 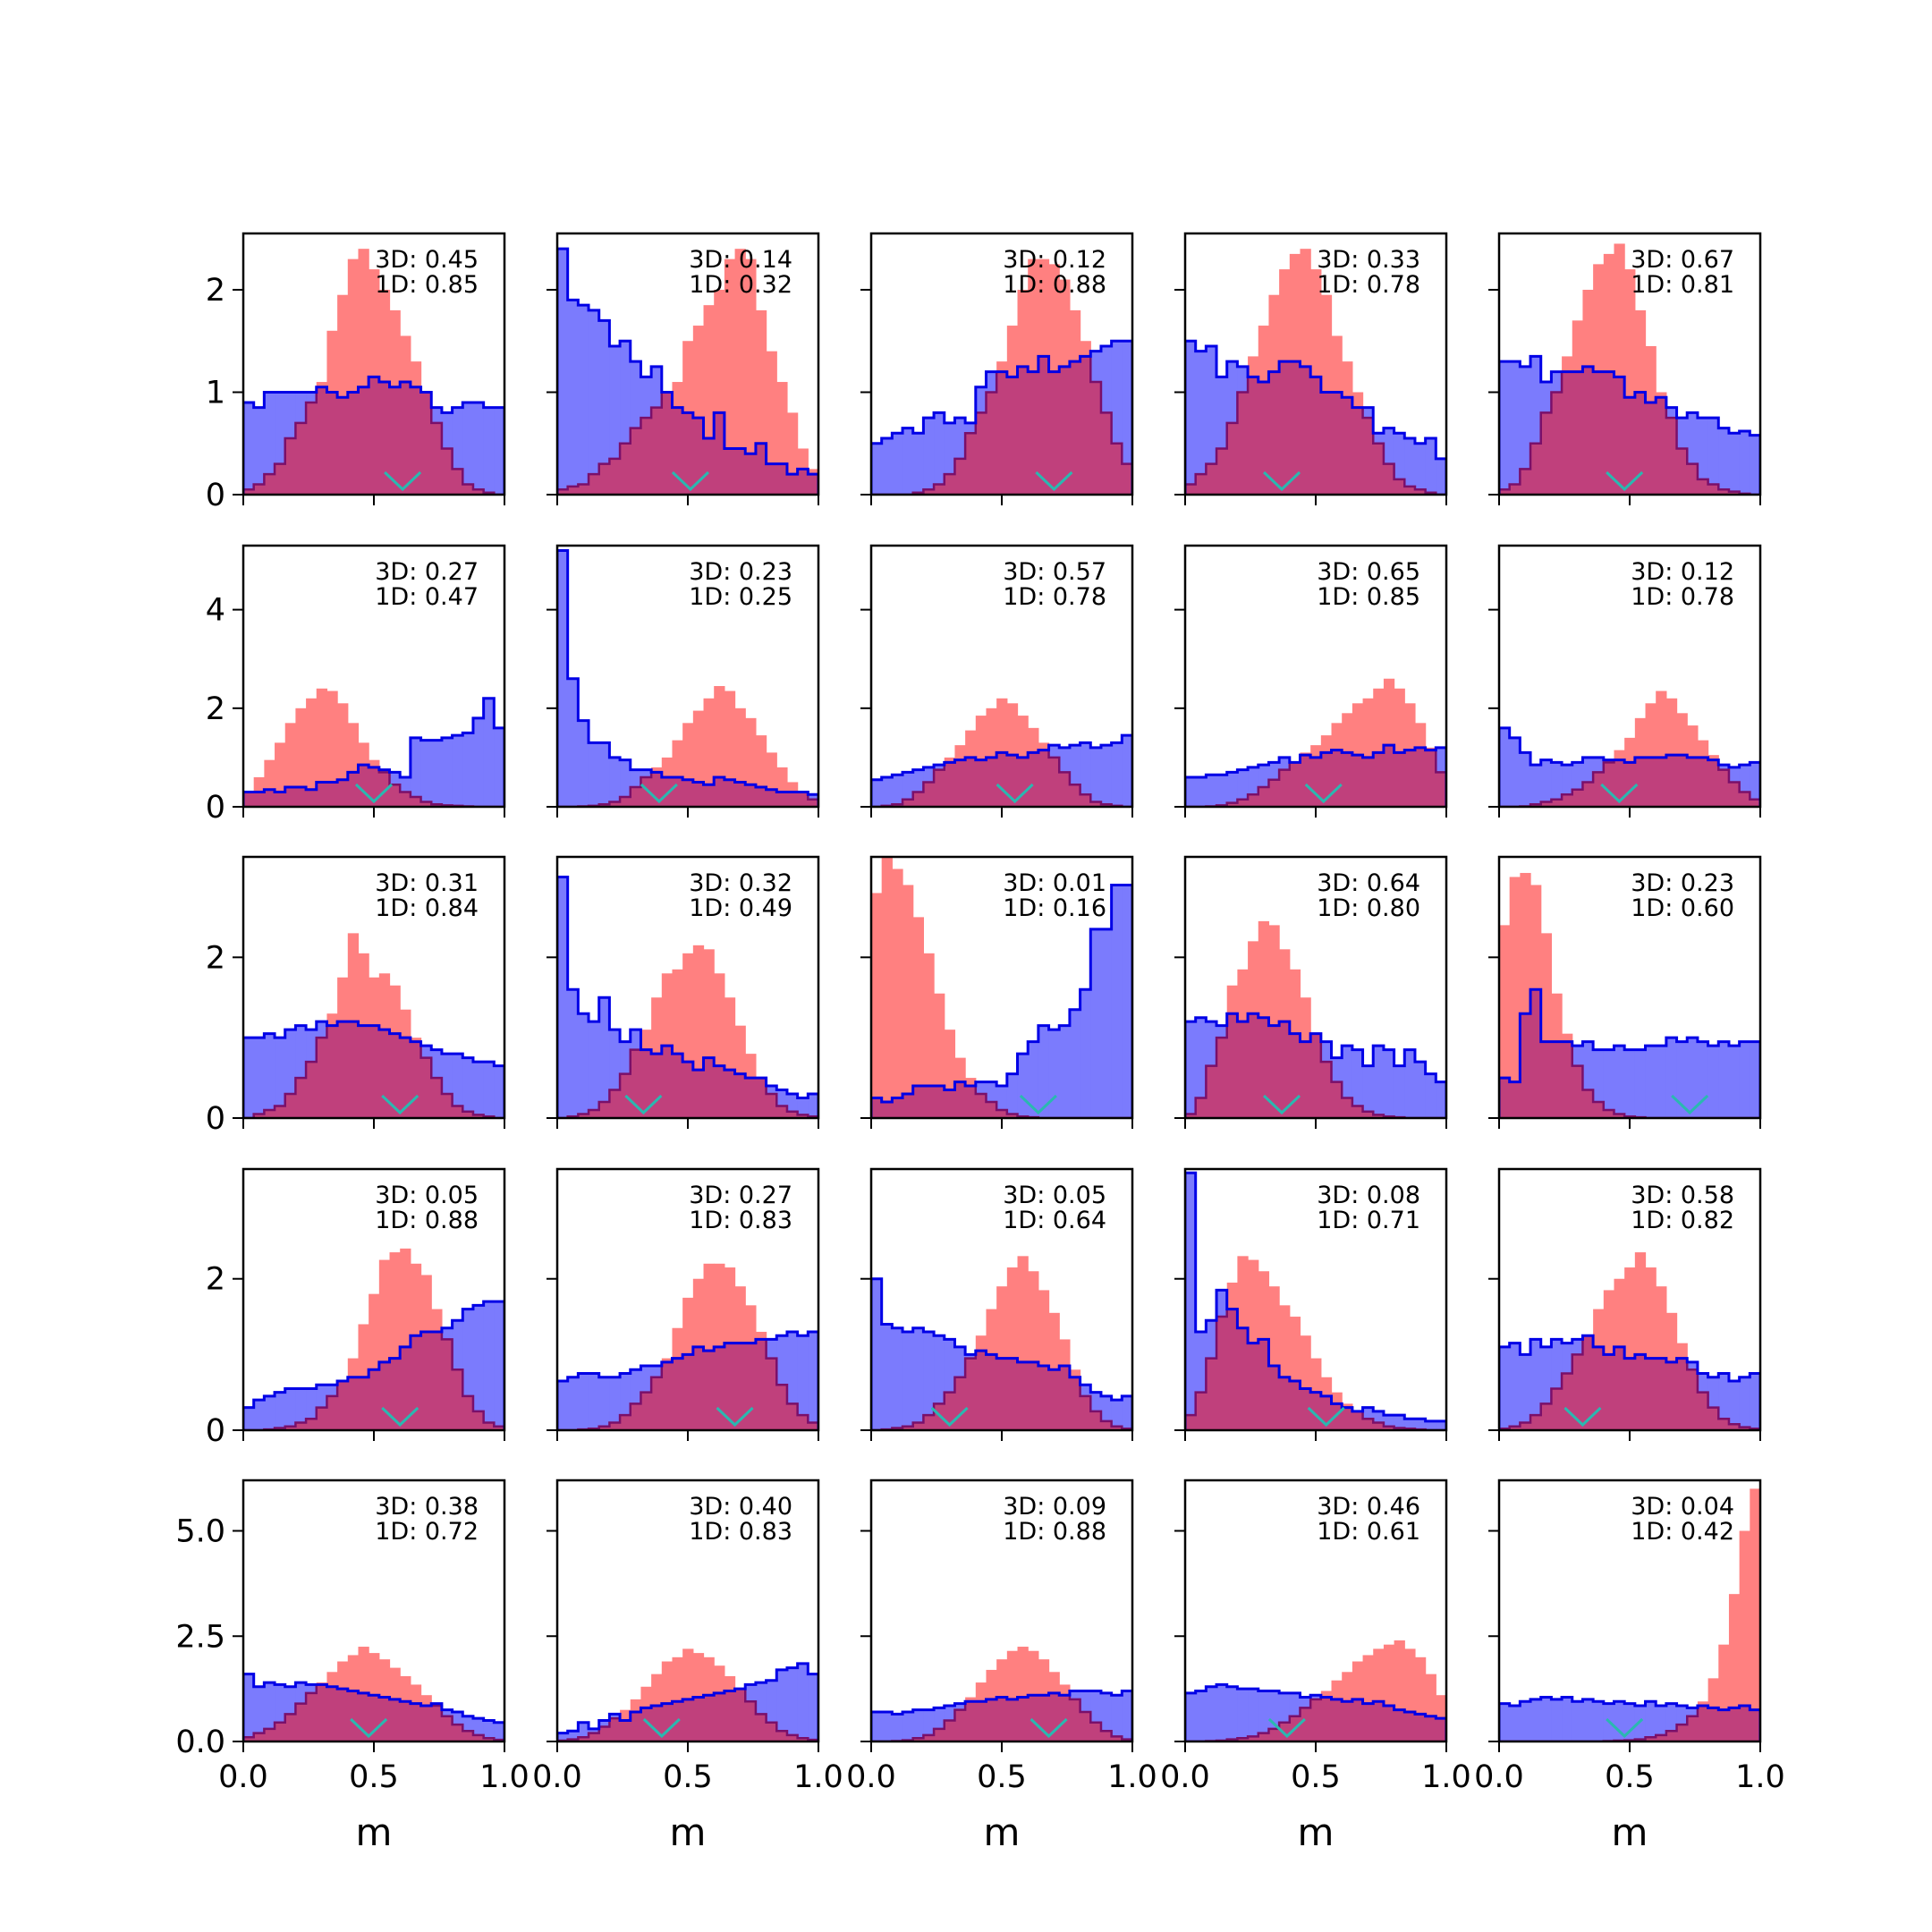 I want to click on annotation-3d: 3D: 0.01, so click(x=1054, y=883).